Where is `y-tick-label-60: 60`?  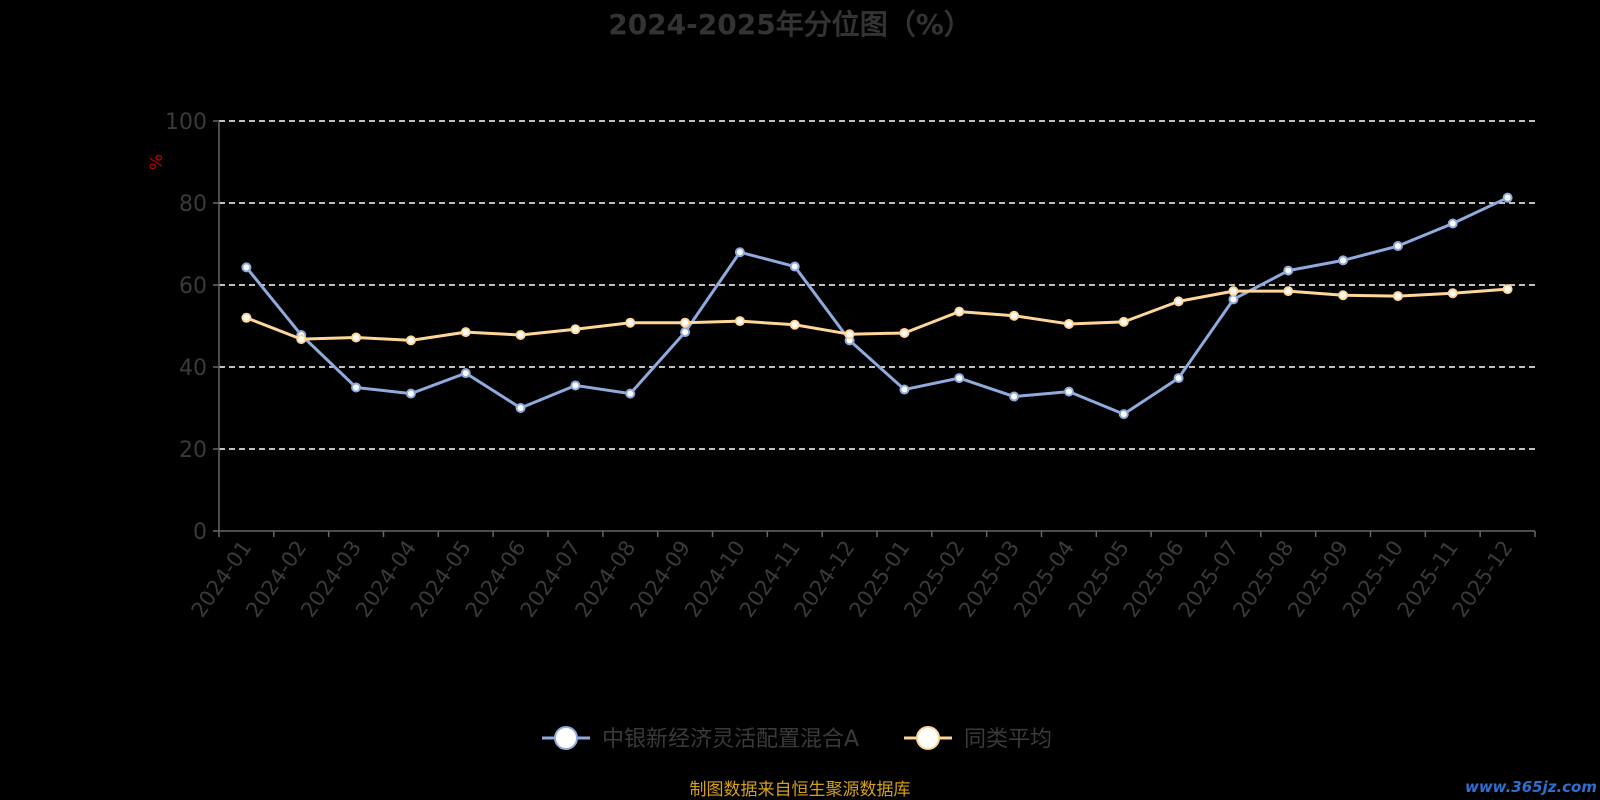
y-tick-label-60: 60 is located at coordinates (193, 286).